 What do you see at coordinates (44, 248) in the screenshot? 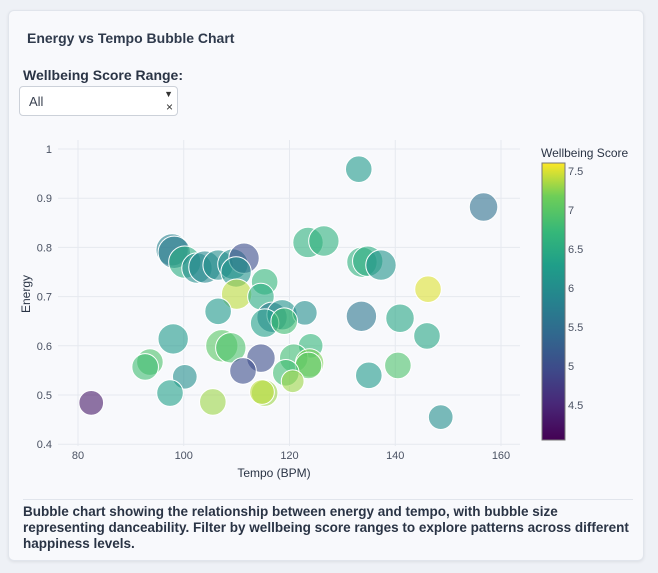
I see `y-tick-label: 0.8` at bounding box center [44, 248].